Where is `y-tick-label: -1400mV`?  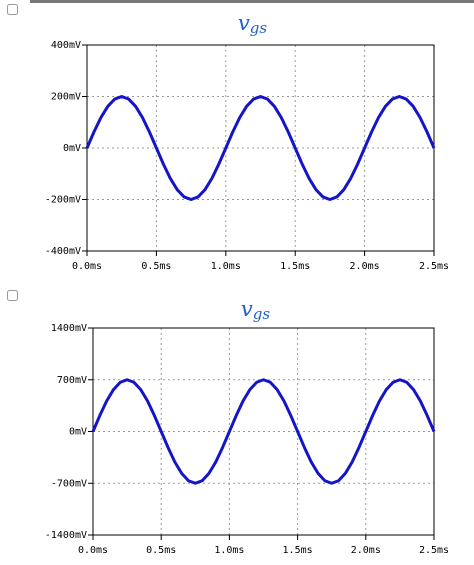
y-tick-label: -1400mV is located at coordinates (66, 535).